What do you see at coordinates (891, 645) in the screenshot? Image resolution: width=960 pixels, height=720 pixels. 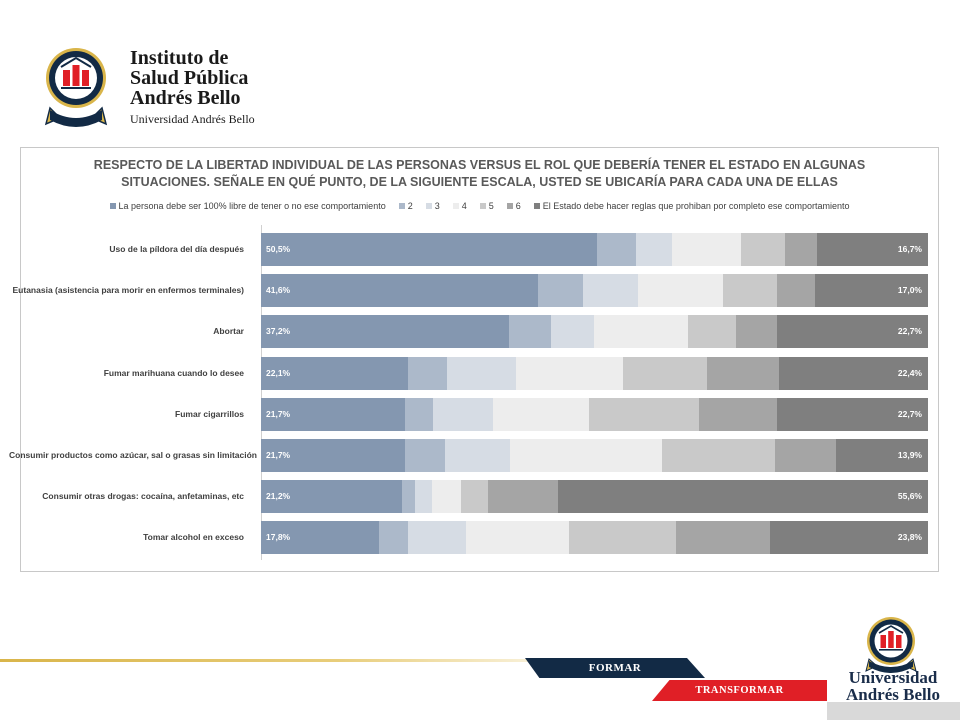 I see `university-crest-logo` at bounding box center [891, 645].